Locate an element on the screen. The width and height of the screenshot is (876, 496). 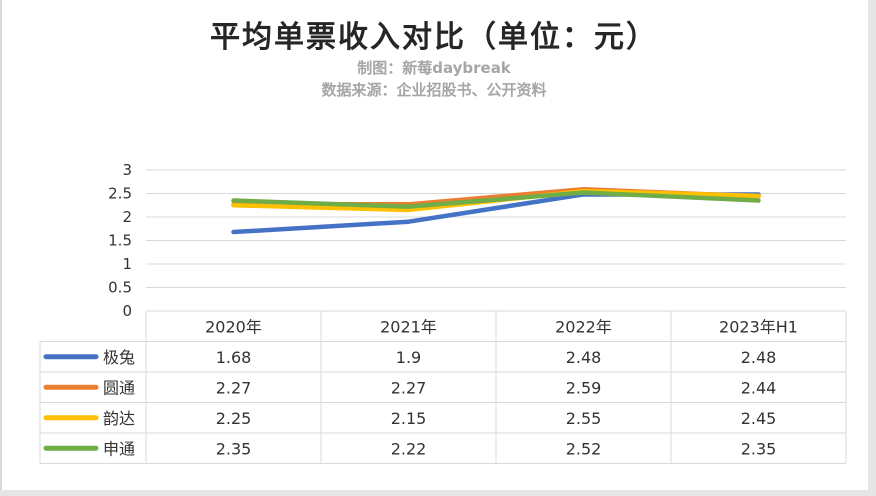
y-tick-label: 2.5 is located at coordinates (120, 194).